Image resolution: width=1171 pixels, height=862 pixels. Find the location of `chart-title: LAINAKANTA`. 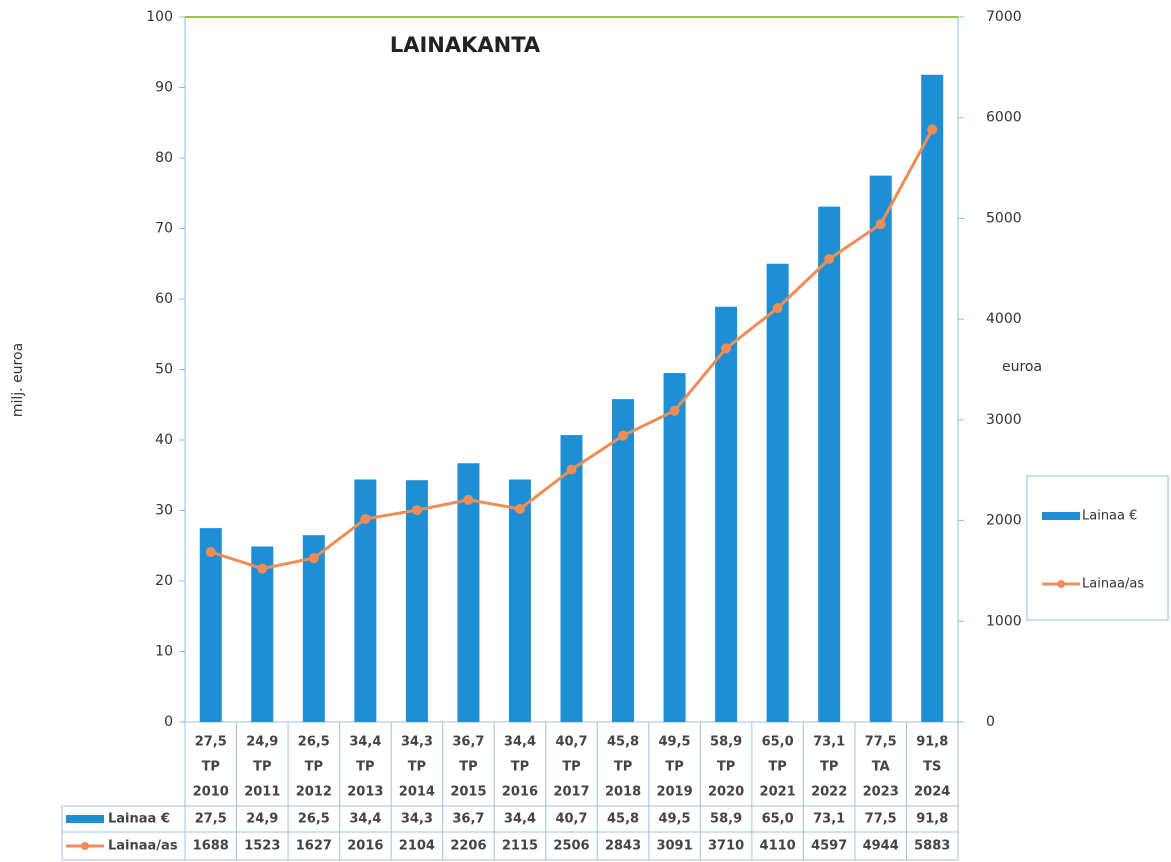

chart-title: LAINAKANTA is located at coordinates (465, 45).